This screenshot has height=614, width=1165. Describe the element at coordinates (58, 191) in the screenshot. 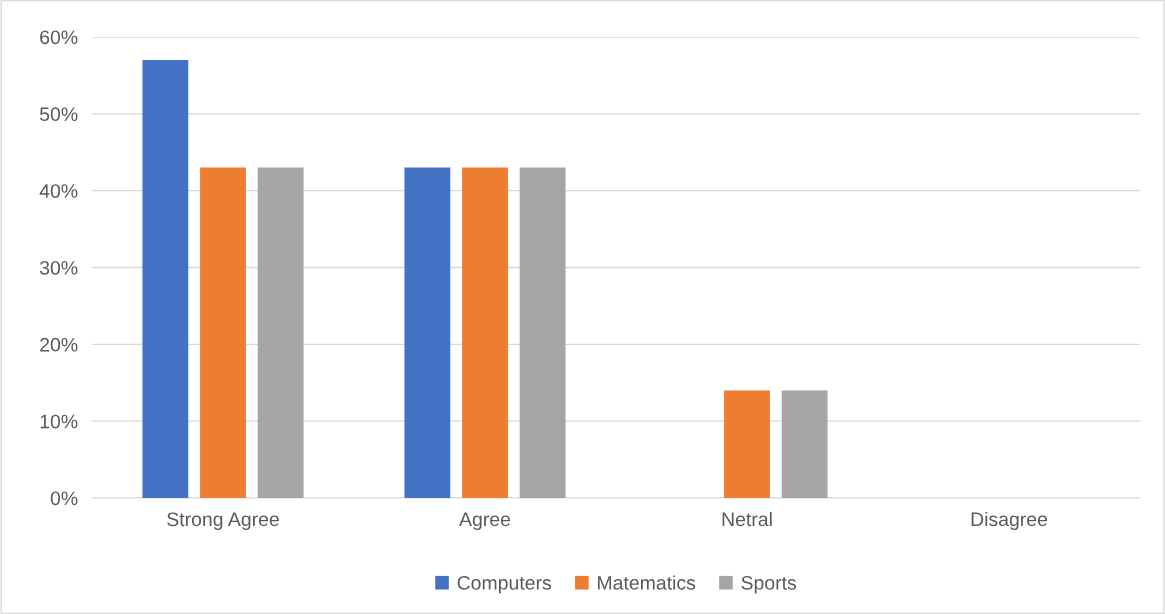

I see `y-tick-label: 40%` at that location.